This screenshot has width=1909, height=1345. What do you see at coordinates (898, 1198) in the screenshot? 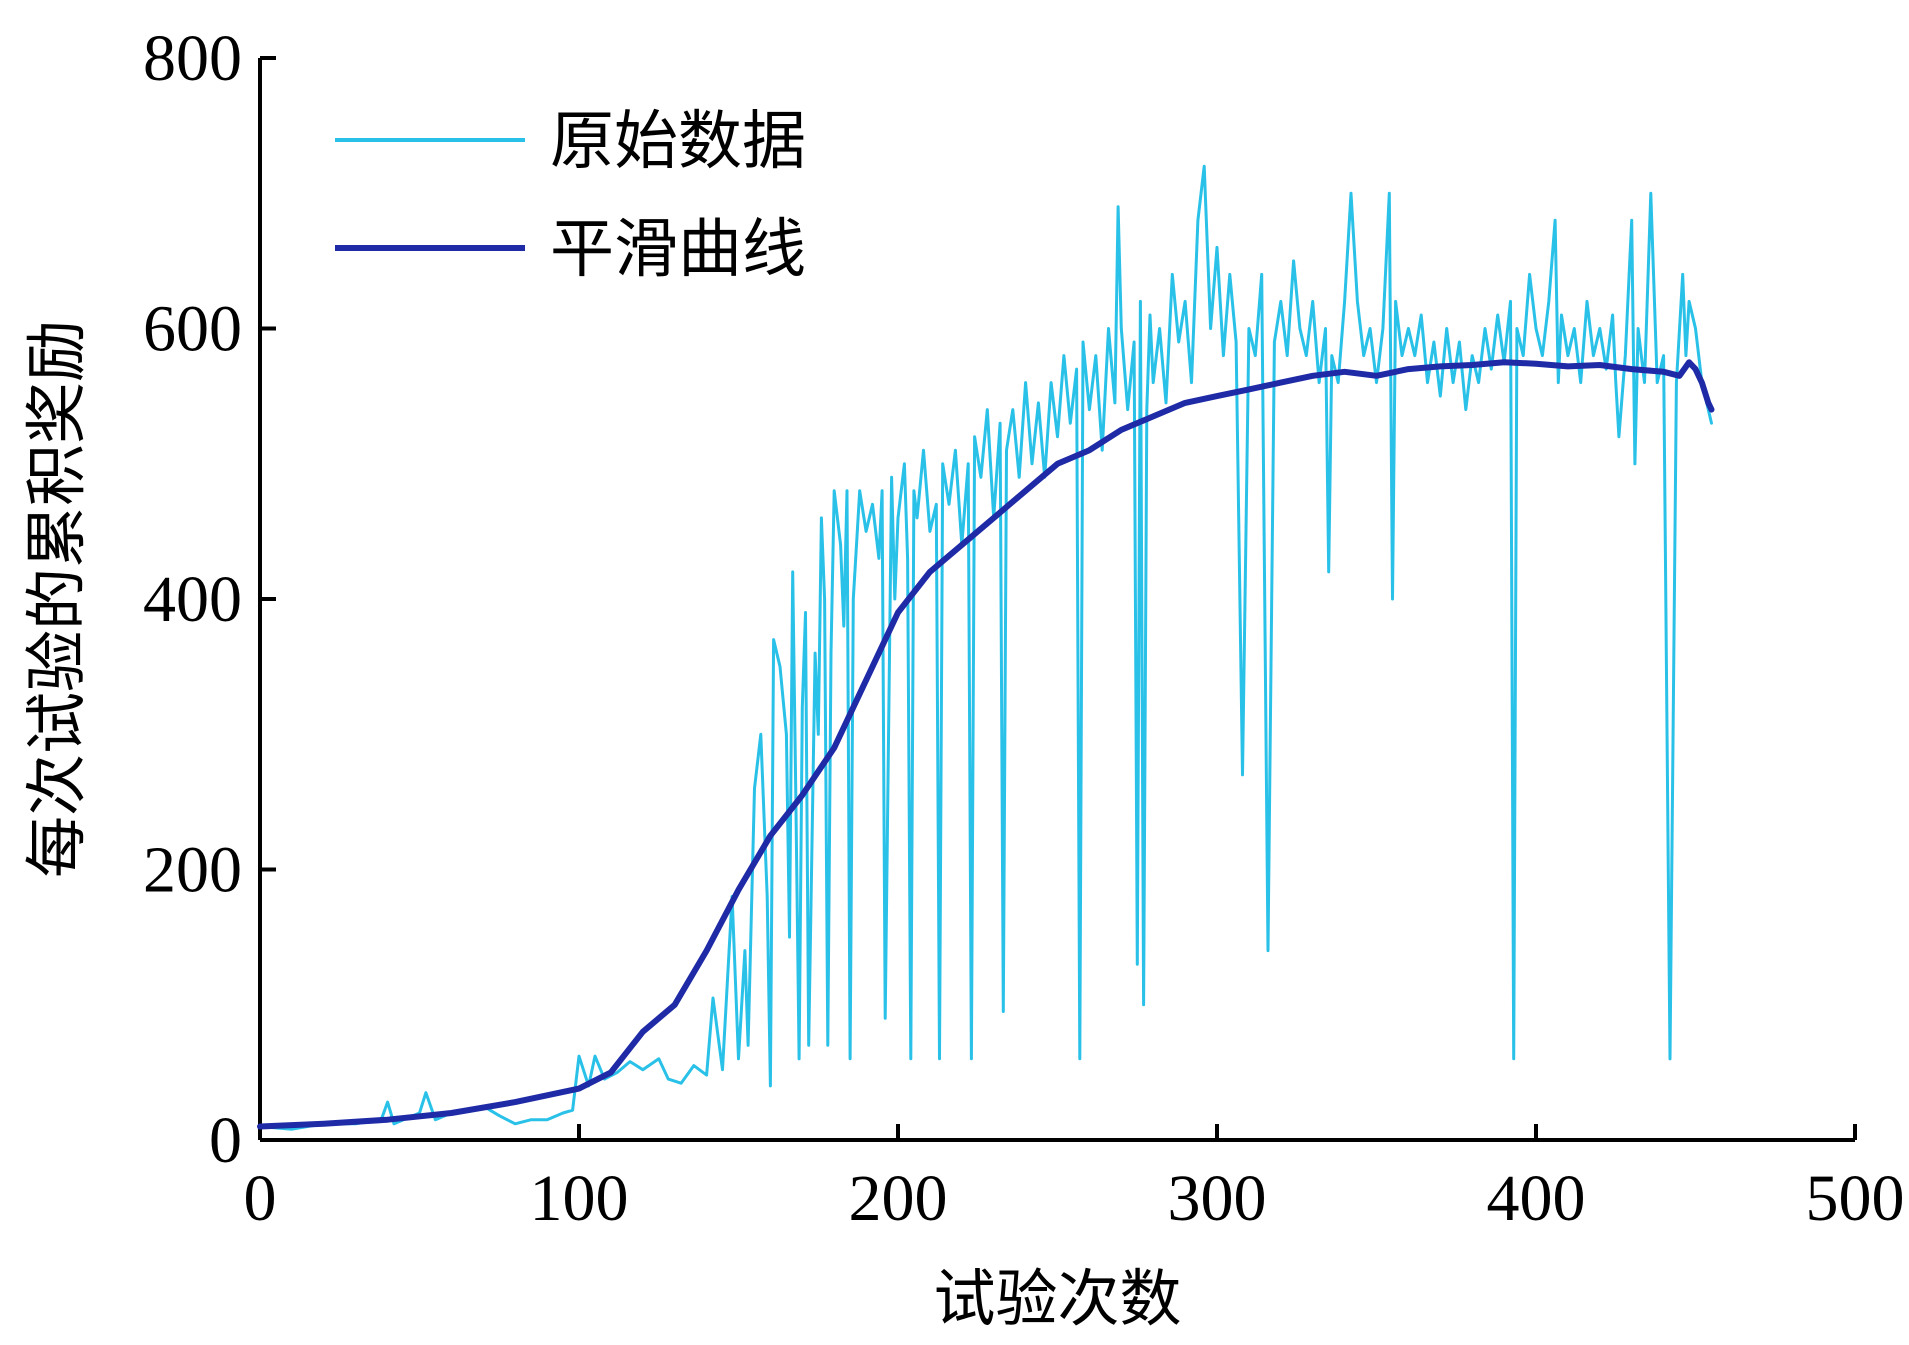
I see `x-tick-label: 200` at bounding box center [898, 1198].